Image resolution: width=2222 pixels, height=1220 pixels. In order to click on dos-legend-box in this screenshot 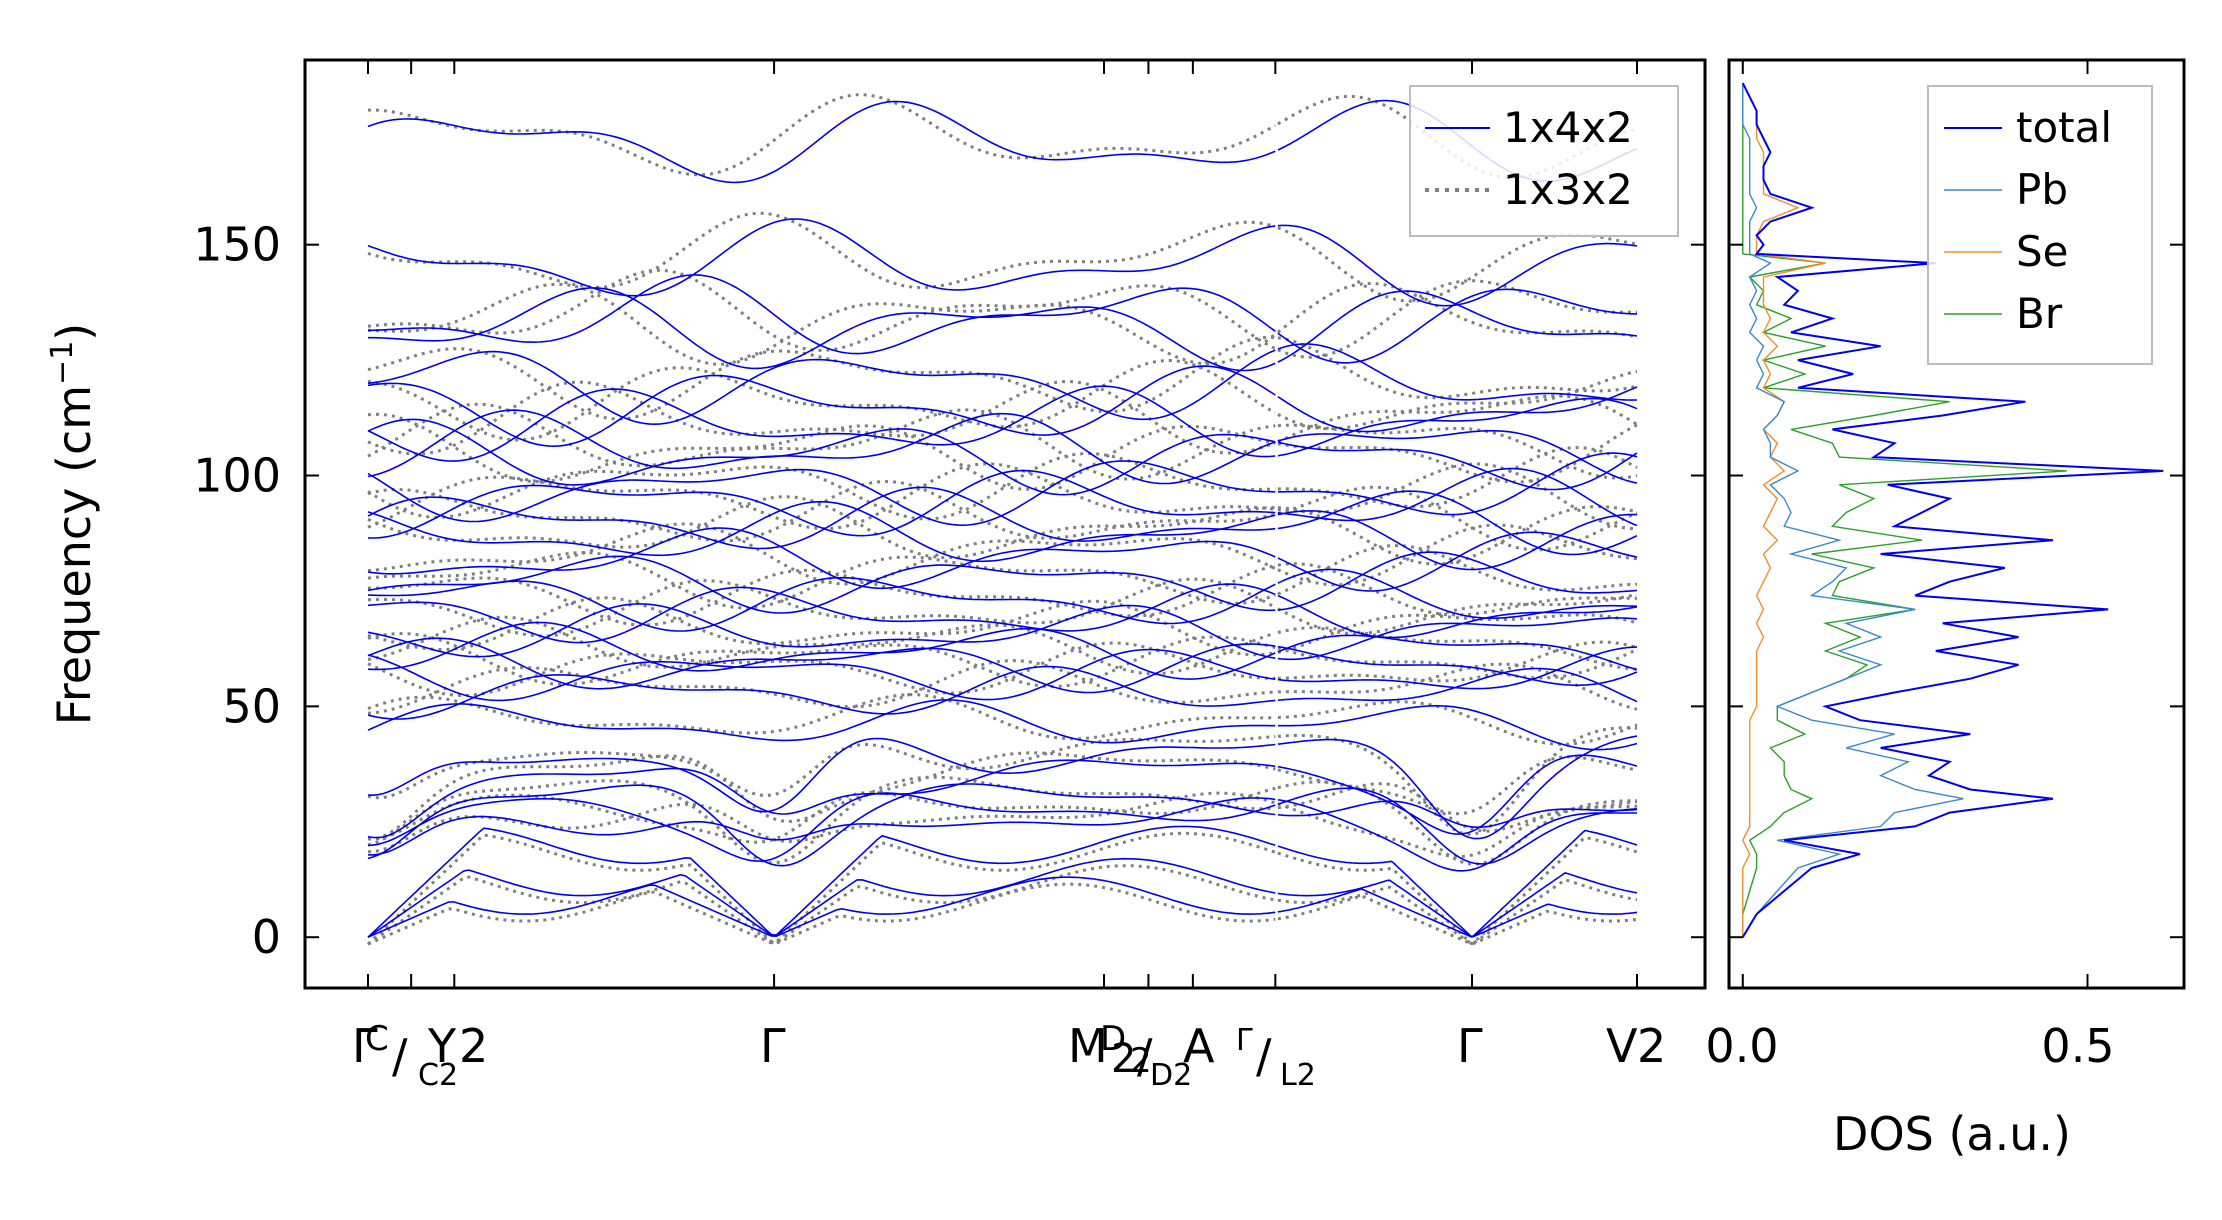, I will do `click(2040, 225)`.